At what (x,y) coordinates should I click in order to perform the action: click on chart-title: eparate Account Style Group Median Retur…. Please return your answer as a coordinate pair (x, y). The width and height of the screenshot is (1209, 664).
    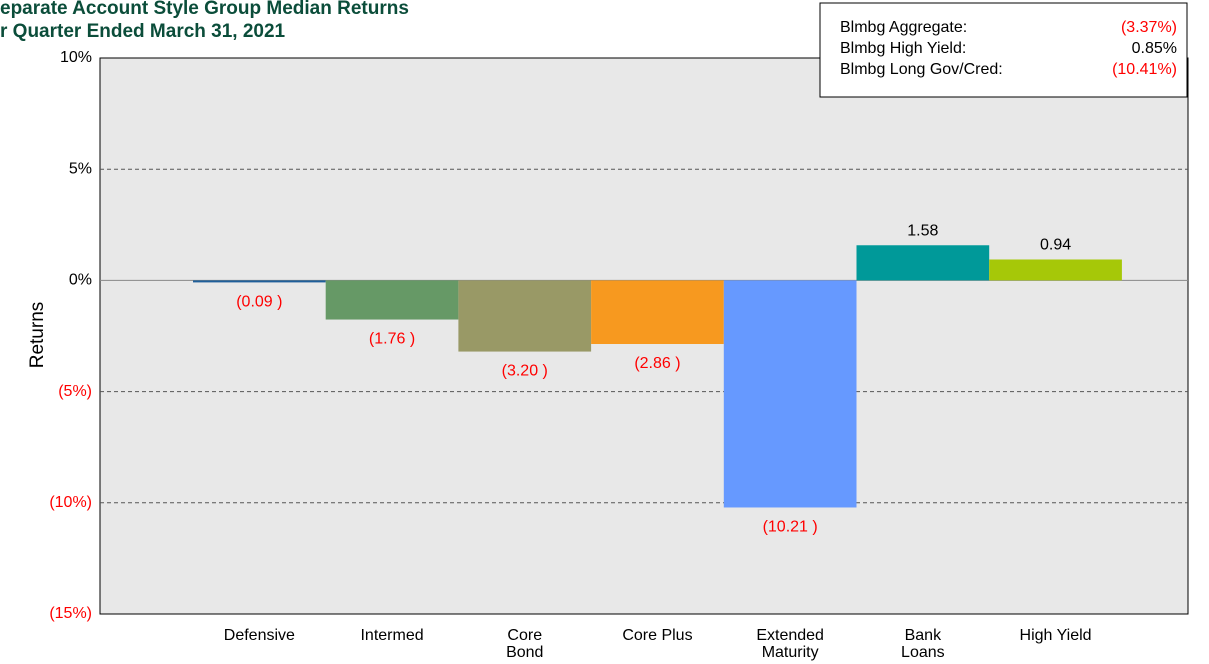
    Looking at the image, I should click on (204, 9).